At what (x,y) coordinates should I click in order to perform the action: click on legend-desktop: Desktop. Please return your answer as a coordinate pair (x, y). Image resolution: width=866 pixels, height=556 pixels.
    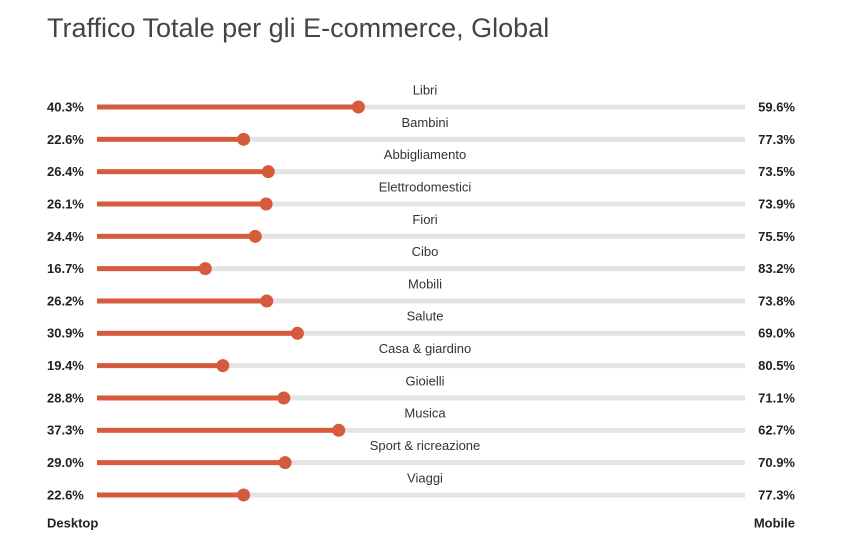
    Looking at the image, I should click on (72, 522).